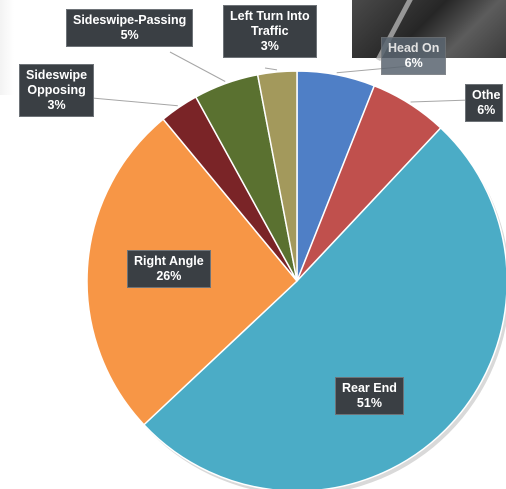 The image size is (506, 489). What do you see at coordinates (57, 75) in the screenshot?
I see `data-label-text: Sideswipe` at bounding box center [57, 75].